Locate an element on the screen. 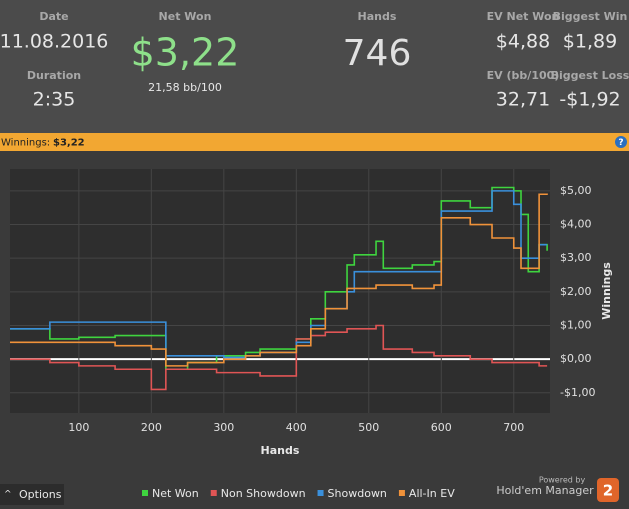 Image resolution: width=629 pixels, height=509 pixels. y-tick-label: $0,00 is located at coordinates (576, 358).